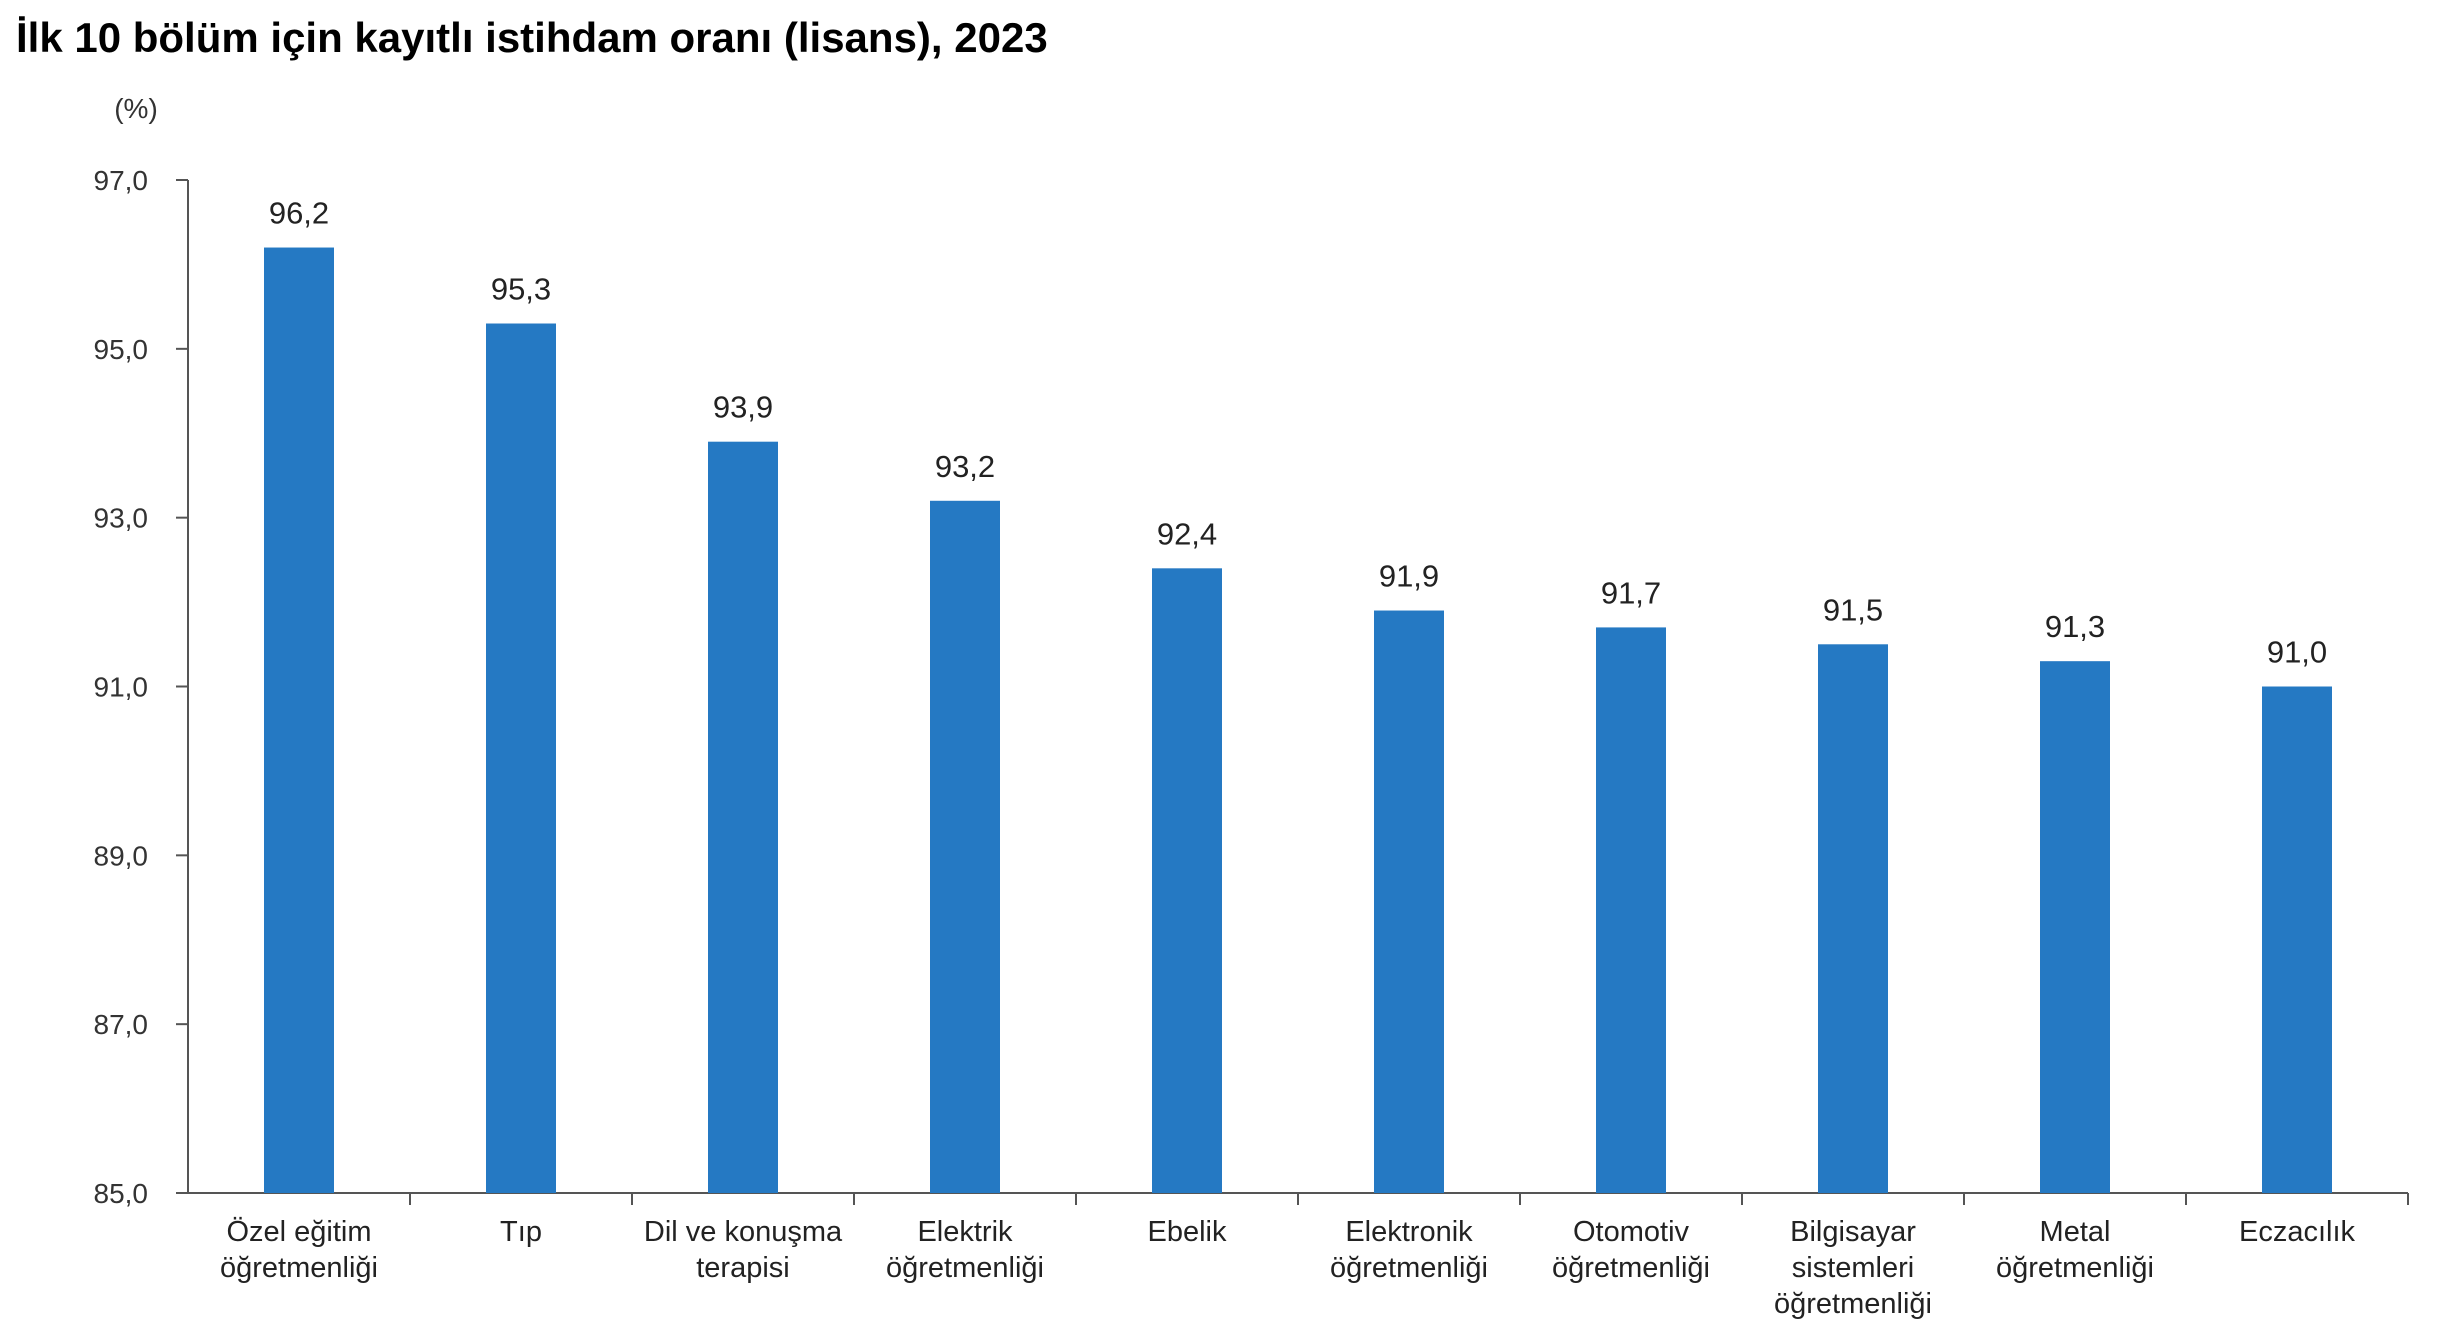  What do you see at coordinates (2297, 1232) in the screenshot?
I see `x-category-label: Eczacılık` at bounding box center [2297, 1232].